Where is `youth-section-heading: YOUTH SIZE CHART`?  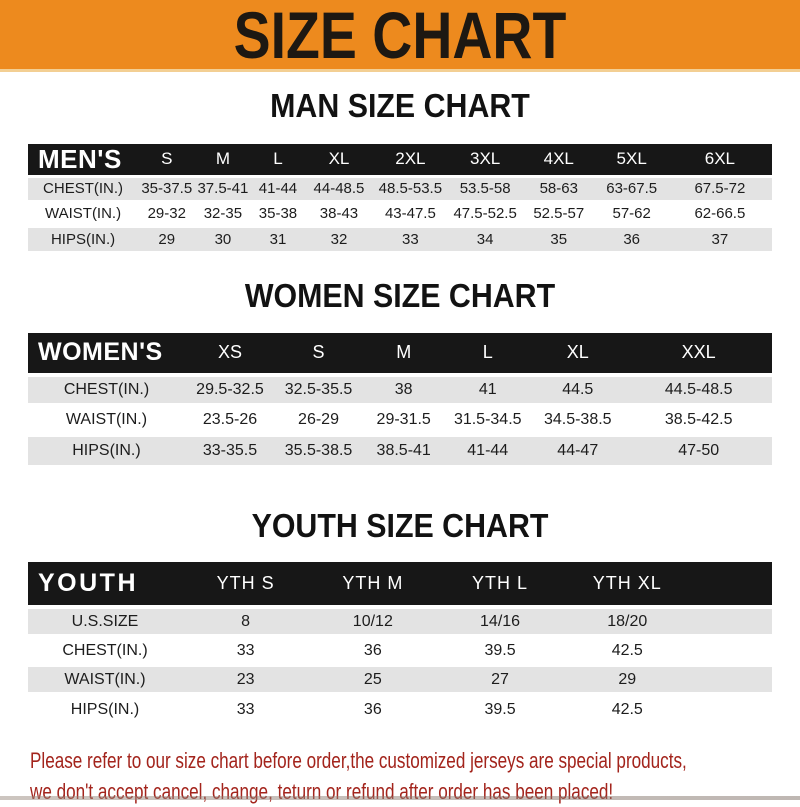
youth-section-heading: YOUTH SIZE CHART is located at coordinates (400, 525).